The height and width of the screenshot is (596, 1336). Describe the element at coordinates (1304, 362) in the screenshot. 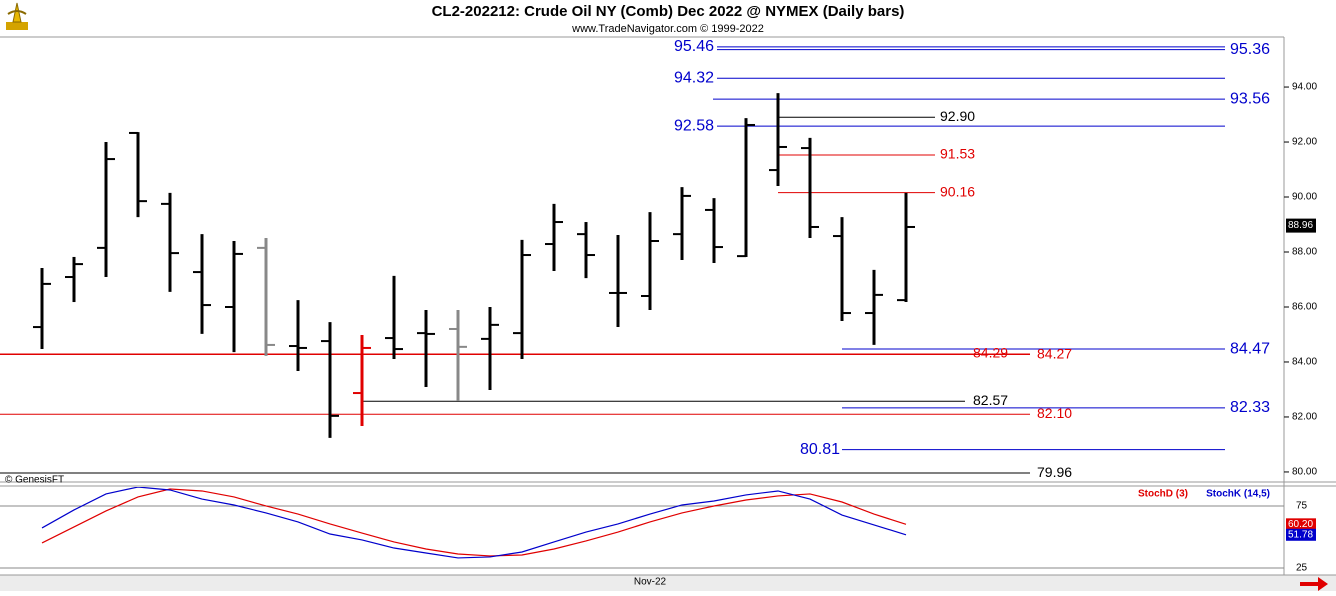

I see `y-tick-label: 84.00` at that location.